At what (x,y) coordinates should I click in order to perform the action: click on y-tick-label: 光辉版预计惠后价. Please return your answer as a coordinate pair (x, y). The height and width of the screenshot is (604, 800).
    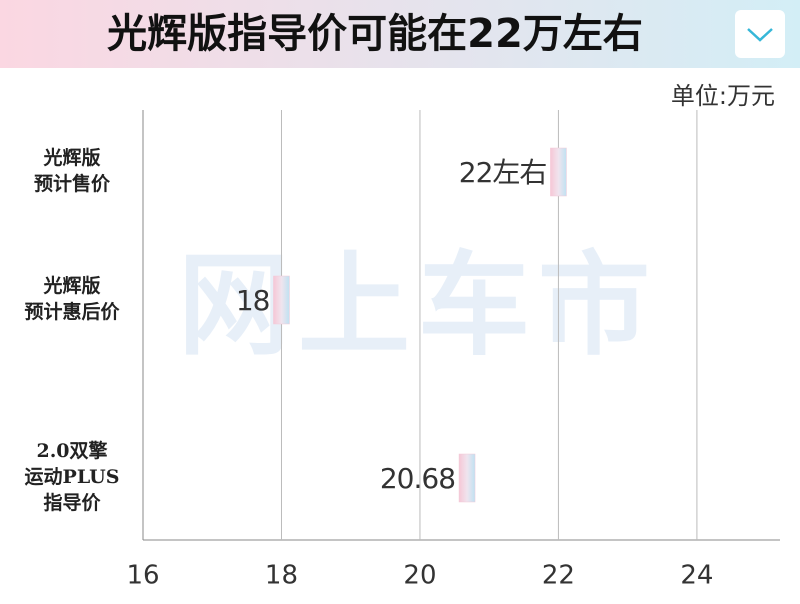
    Looking at the image, I should click on (72, 298).